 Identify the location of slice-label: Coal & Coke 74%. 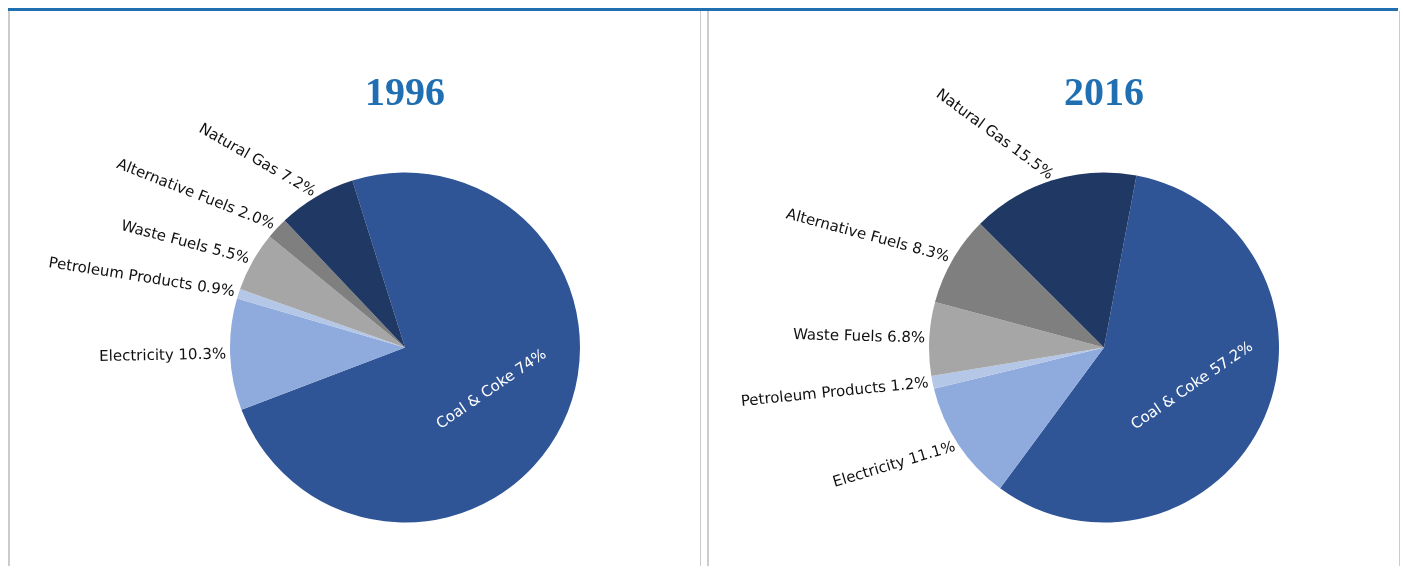
(491, 388).